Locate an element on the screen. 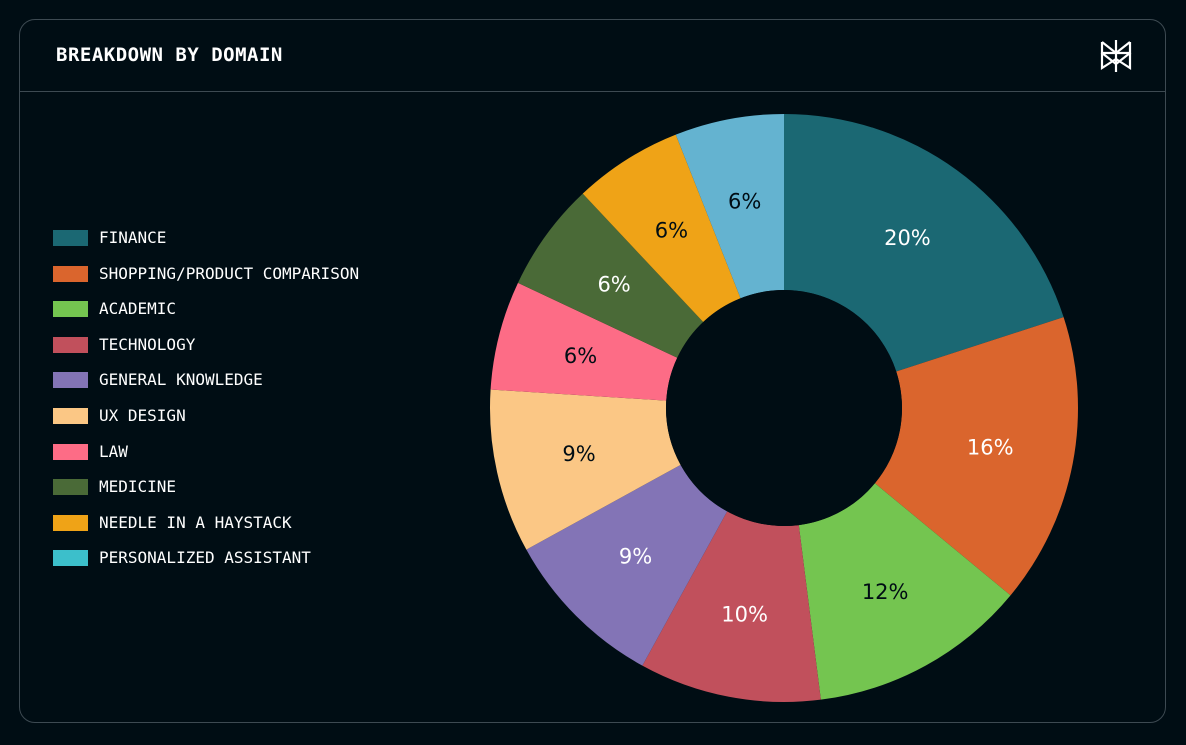 The image size is (1186, 745). perplexity-logo-icon is located at coordinates (1116, 56).